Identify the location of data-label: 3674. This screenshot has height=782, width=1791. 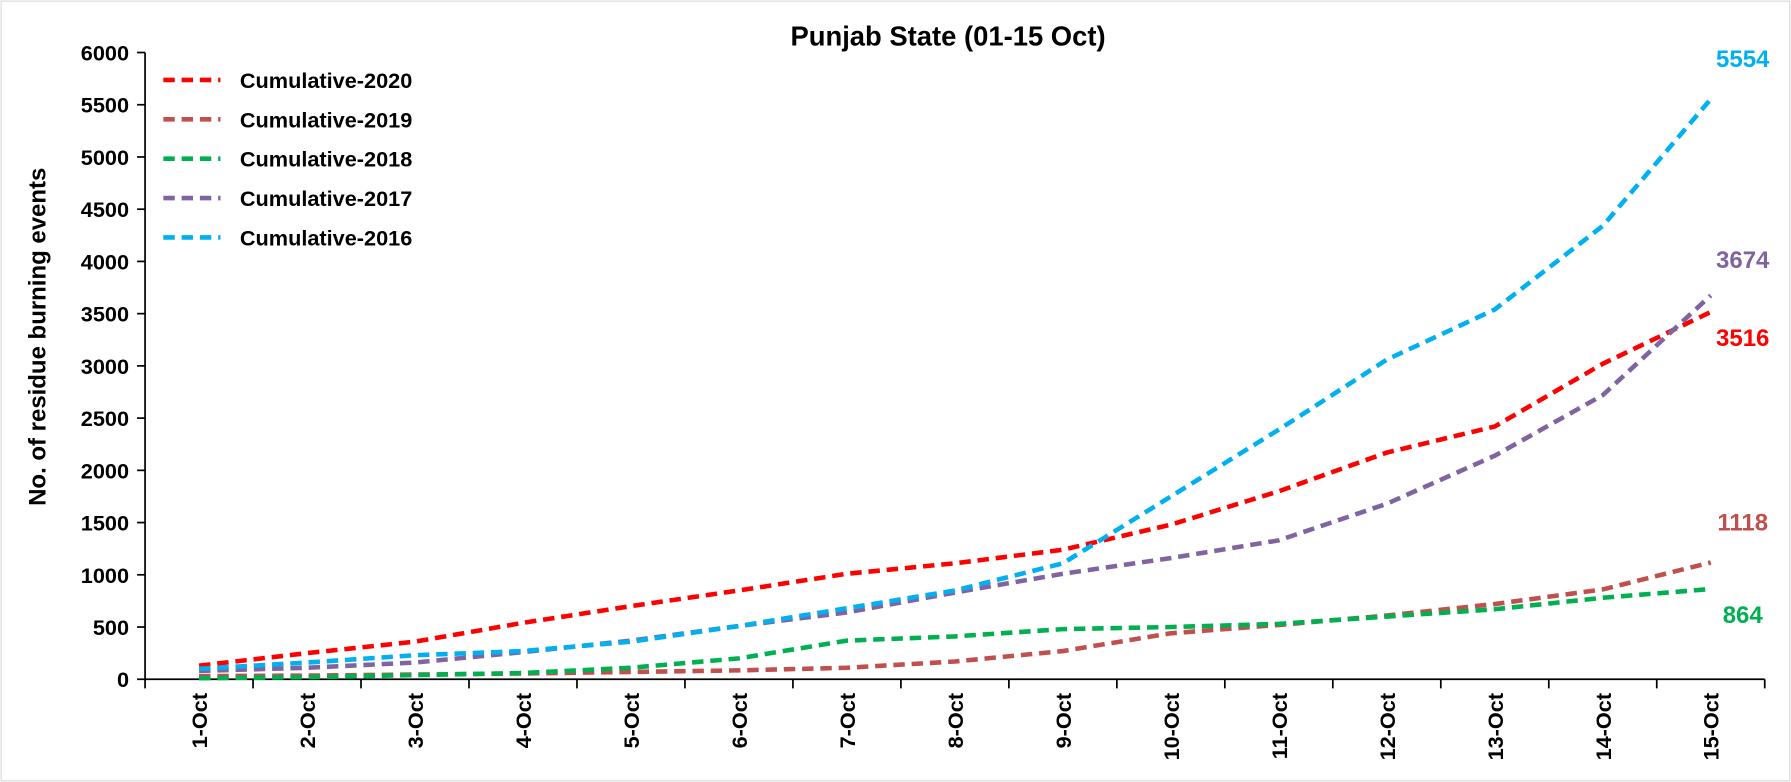
(1743, 260).